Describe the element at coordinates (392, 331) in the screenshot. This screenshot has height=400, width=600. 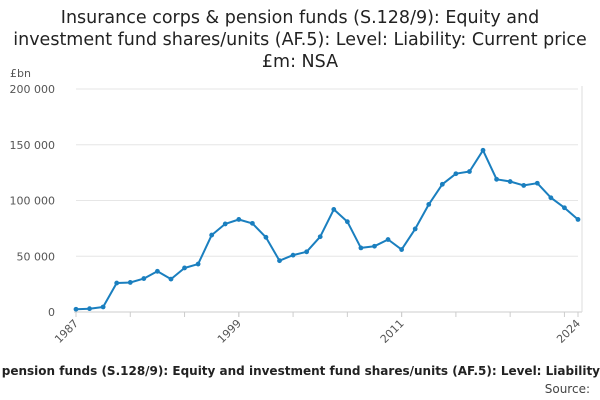
I see `x-tick-label: 2011` at that location.